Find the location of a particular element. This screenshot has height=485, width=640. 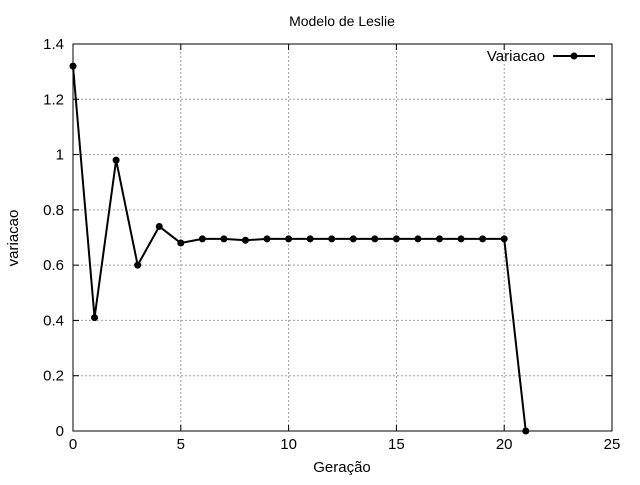

legend-label: Variacao is located at coordinates (516, 56).